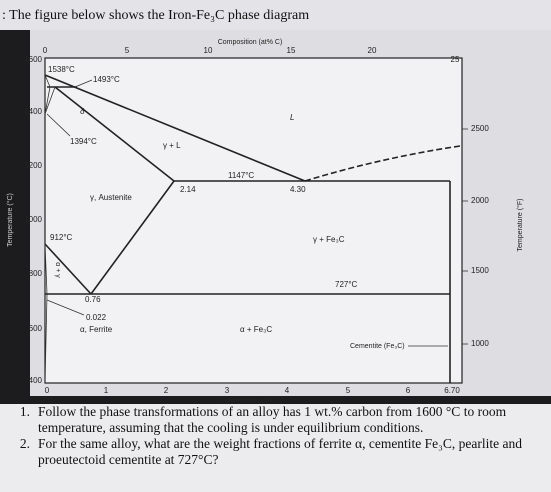 The height and width of the screenshot is (492, 551). Describe the element at coordinates (33, 219) in the screenshot. I see `left-tick: 1000` at that location.